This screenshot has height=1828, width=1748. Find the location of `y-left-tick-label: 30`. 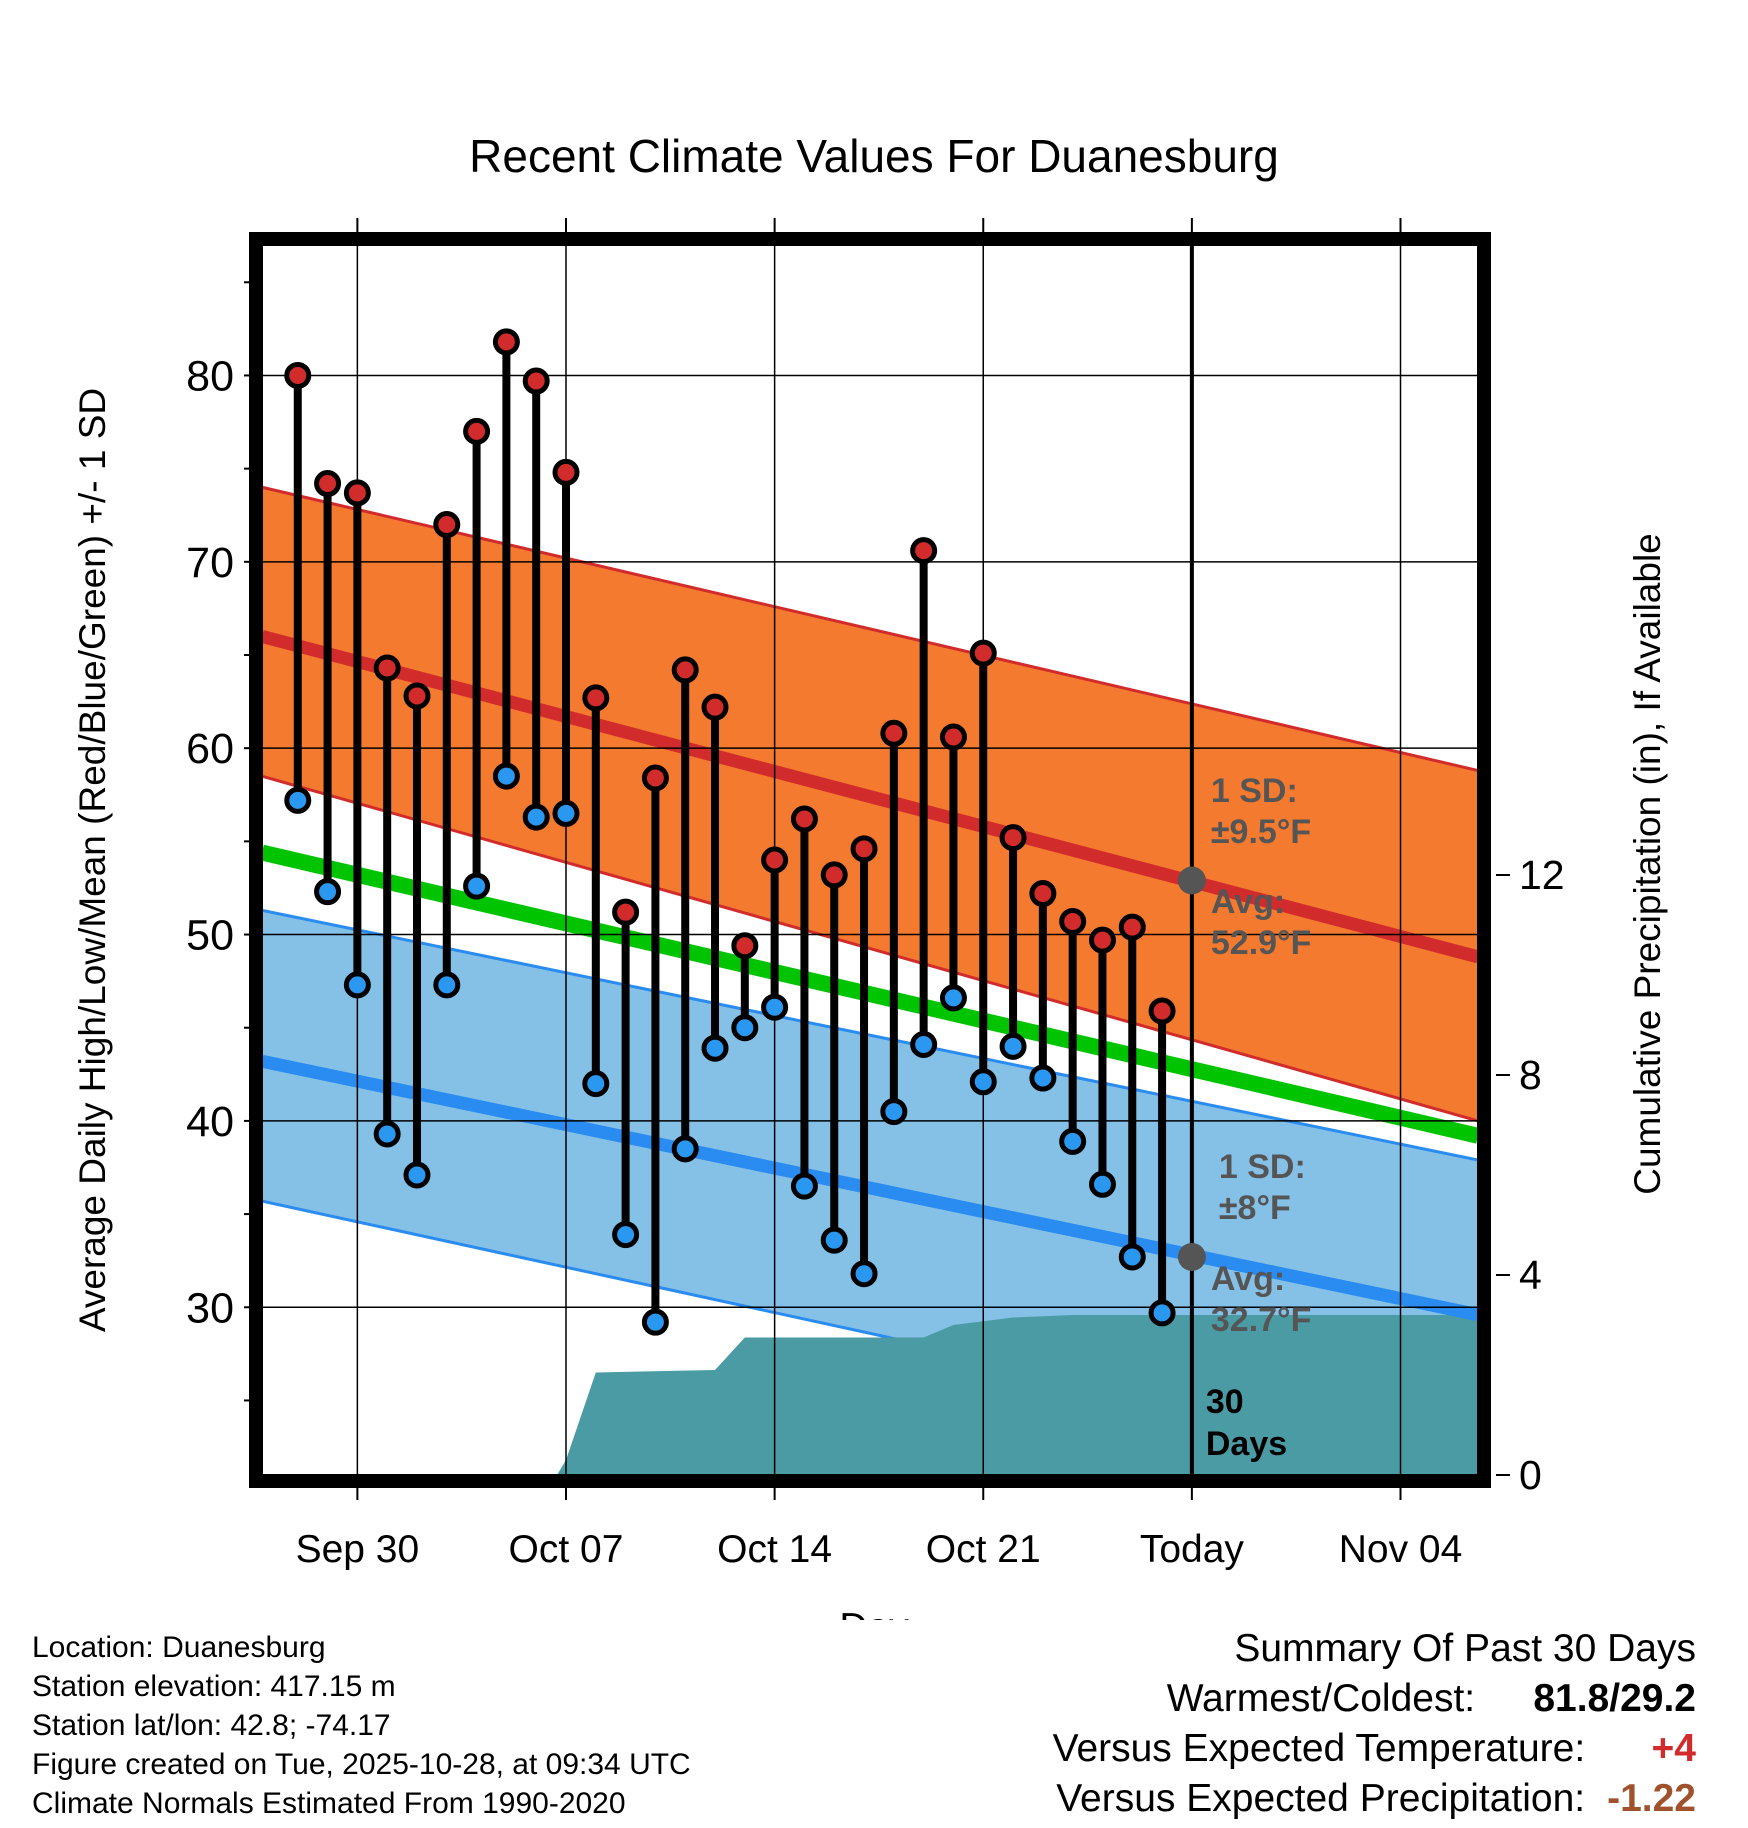

y-left-tick-label: 30 is located at coordinates (210, 1308).